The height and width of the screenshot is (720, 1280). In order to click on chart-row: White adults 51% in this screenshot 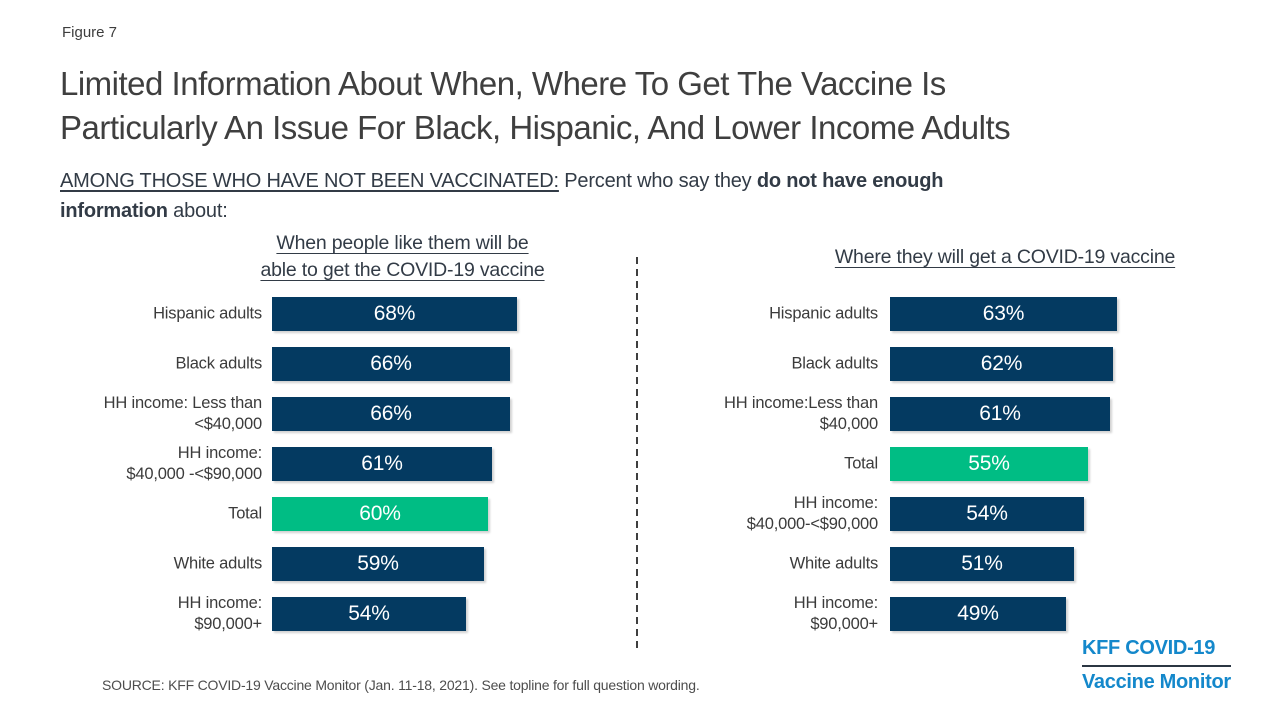, I will do `click(935, 564)`.